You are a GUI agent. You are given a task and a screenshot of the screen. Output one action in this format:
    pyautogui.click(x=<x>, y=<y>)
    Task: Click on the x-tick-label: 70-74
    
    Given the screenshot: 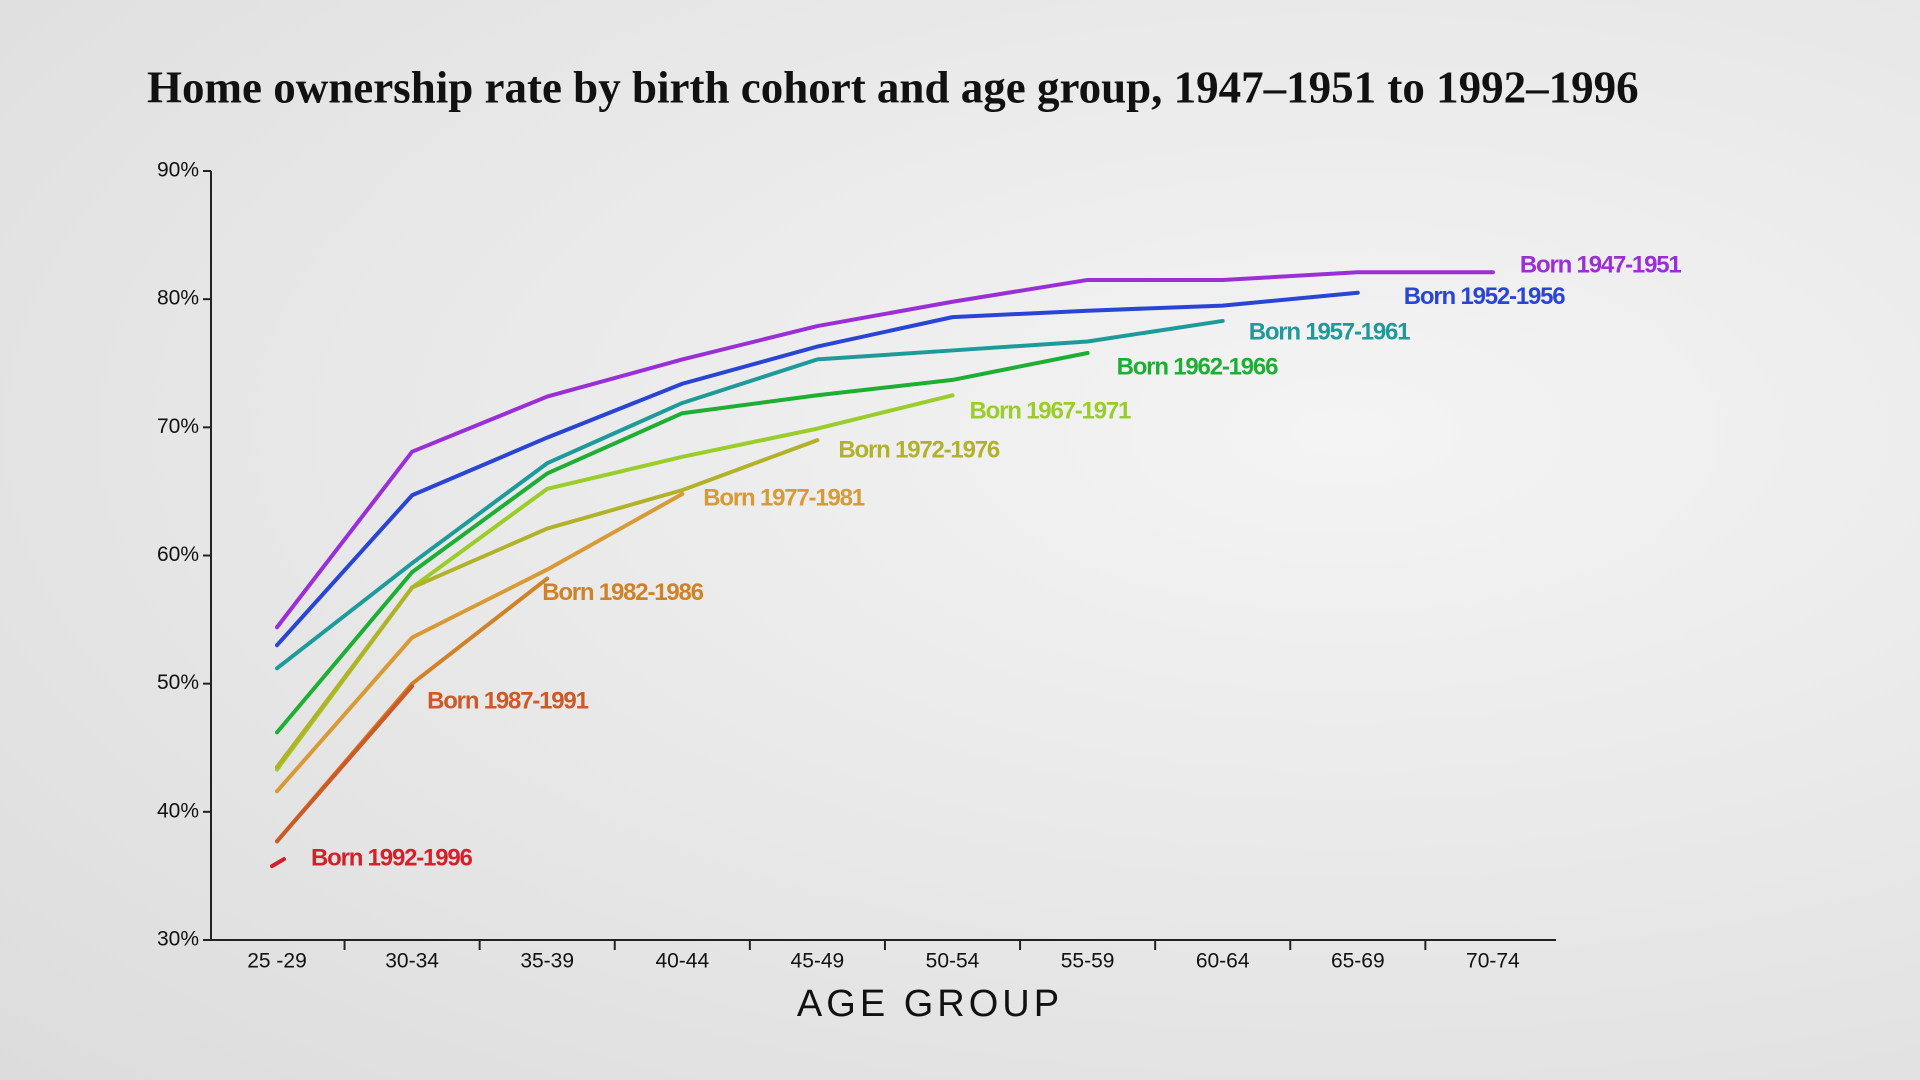 What is the action you would take?
    pyautogui.click(x=1493, y=961)
    